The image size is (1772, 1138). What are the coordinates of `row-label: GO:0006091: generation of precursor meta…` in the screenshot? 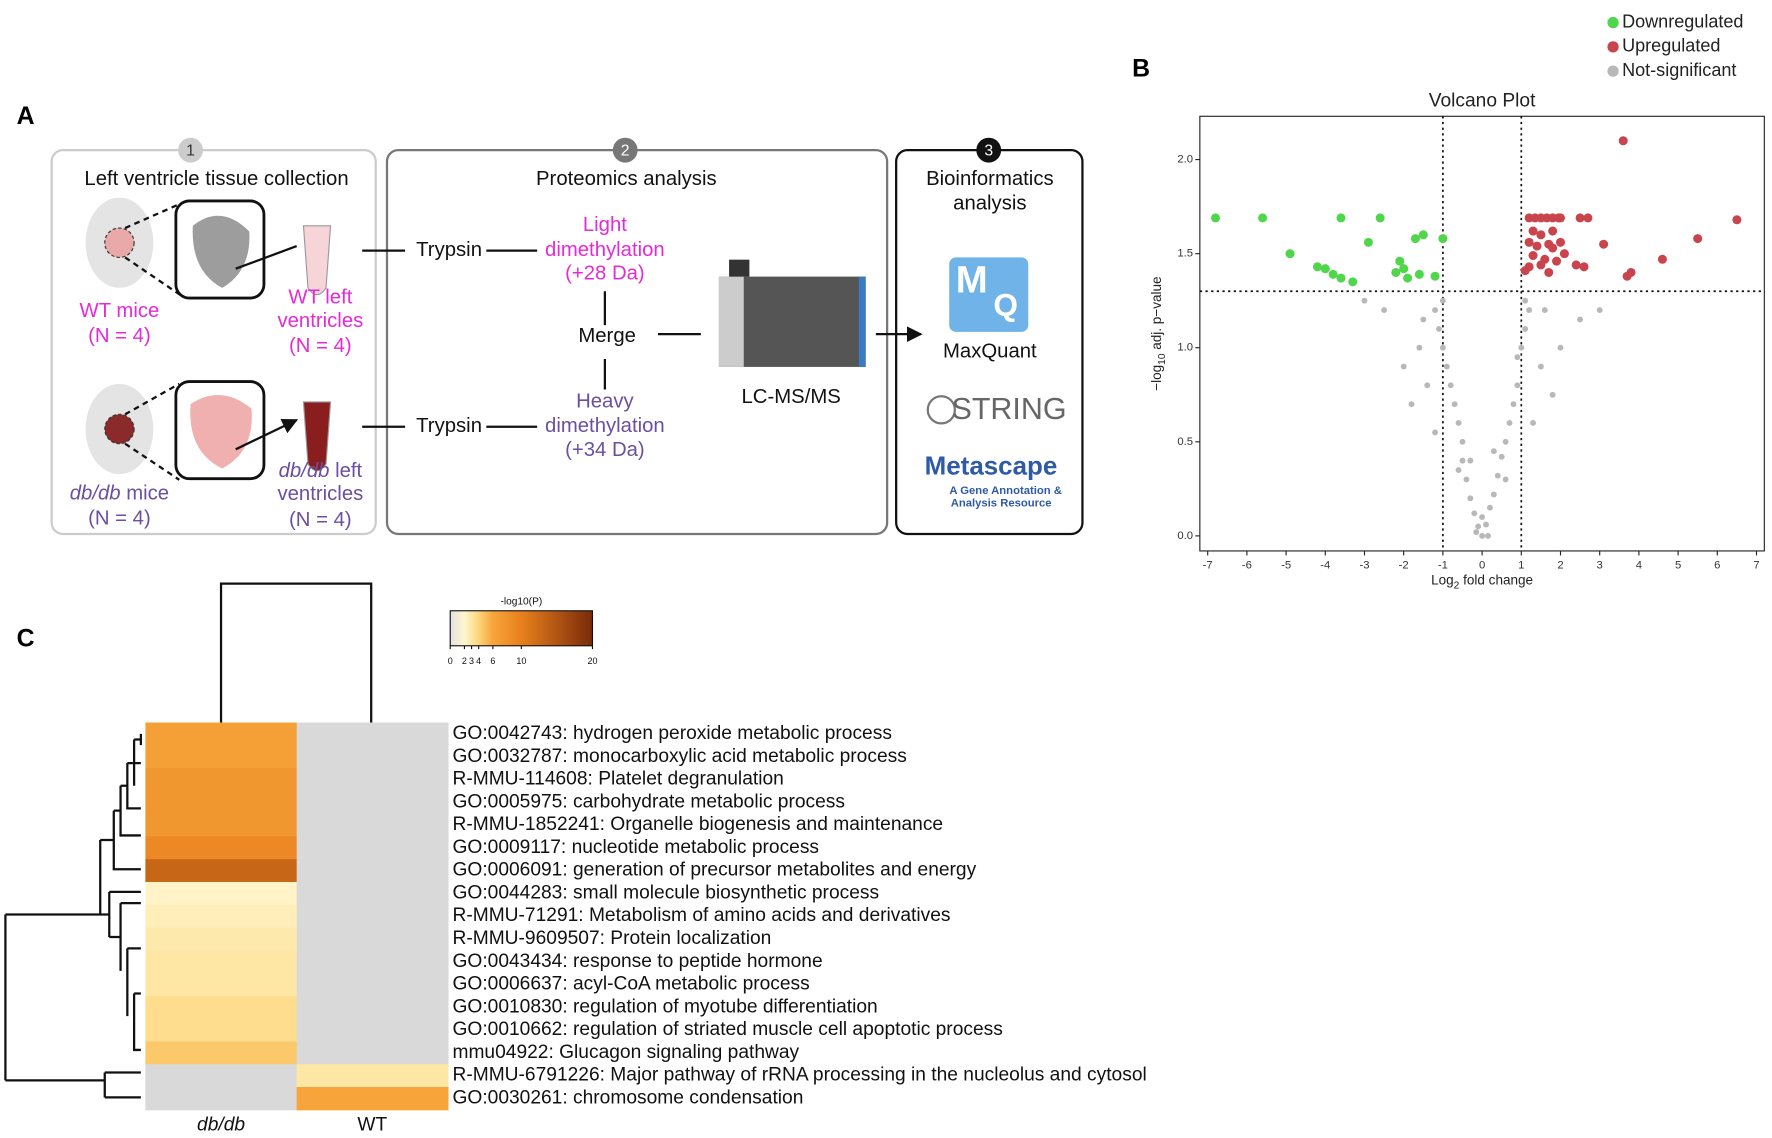 It's located at (714, 870).